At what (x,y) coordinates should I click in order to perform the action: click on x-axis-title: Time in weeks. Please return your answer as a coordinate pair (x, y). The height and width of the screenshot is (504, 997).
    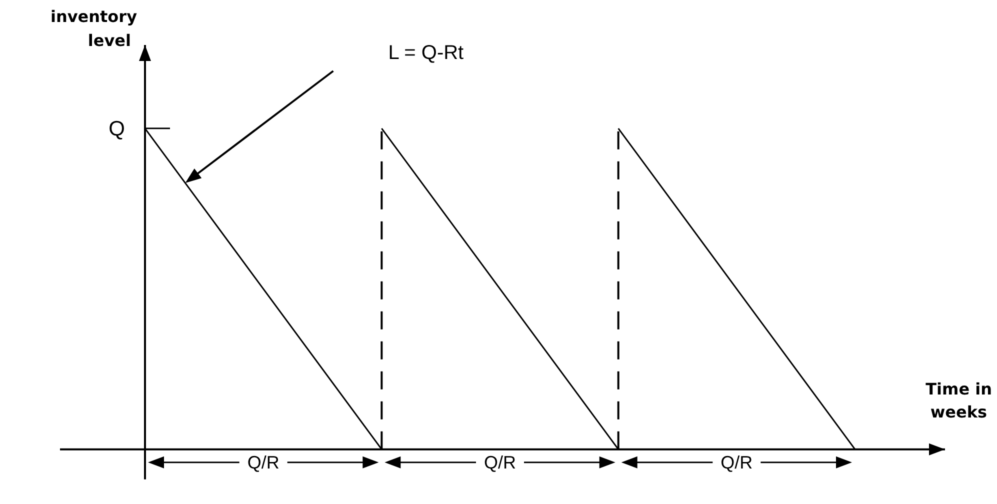
    Looking at the image, I should click on (959, 400).